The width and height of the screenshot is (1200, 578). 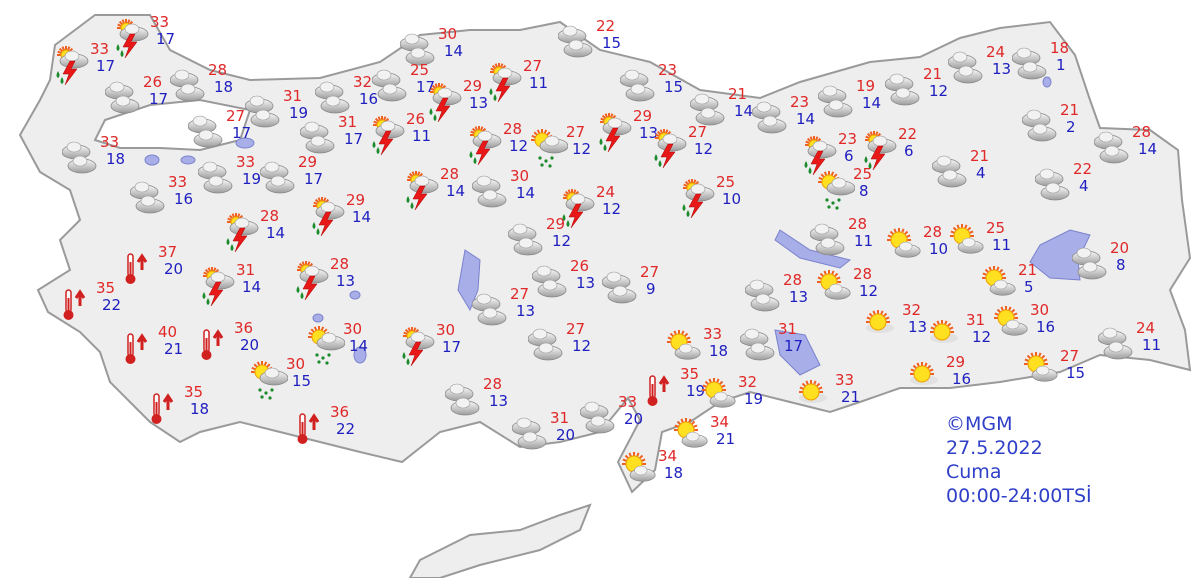 What do you see at coordinates (933, 74) in the screenshot?
I see `max-temperature: 21` at bounding box center [933, 74].